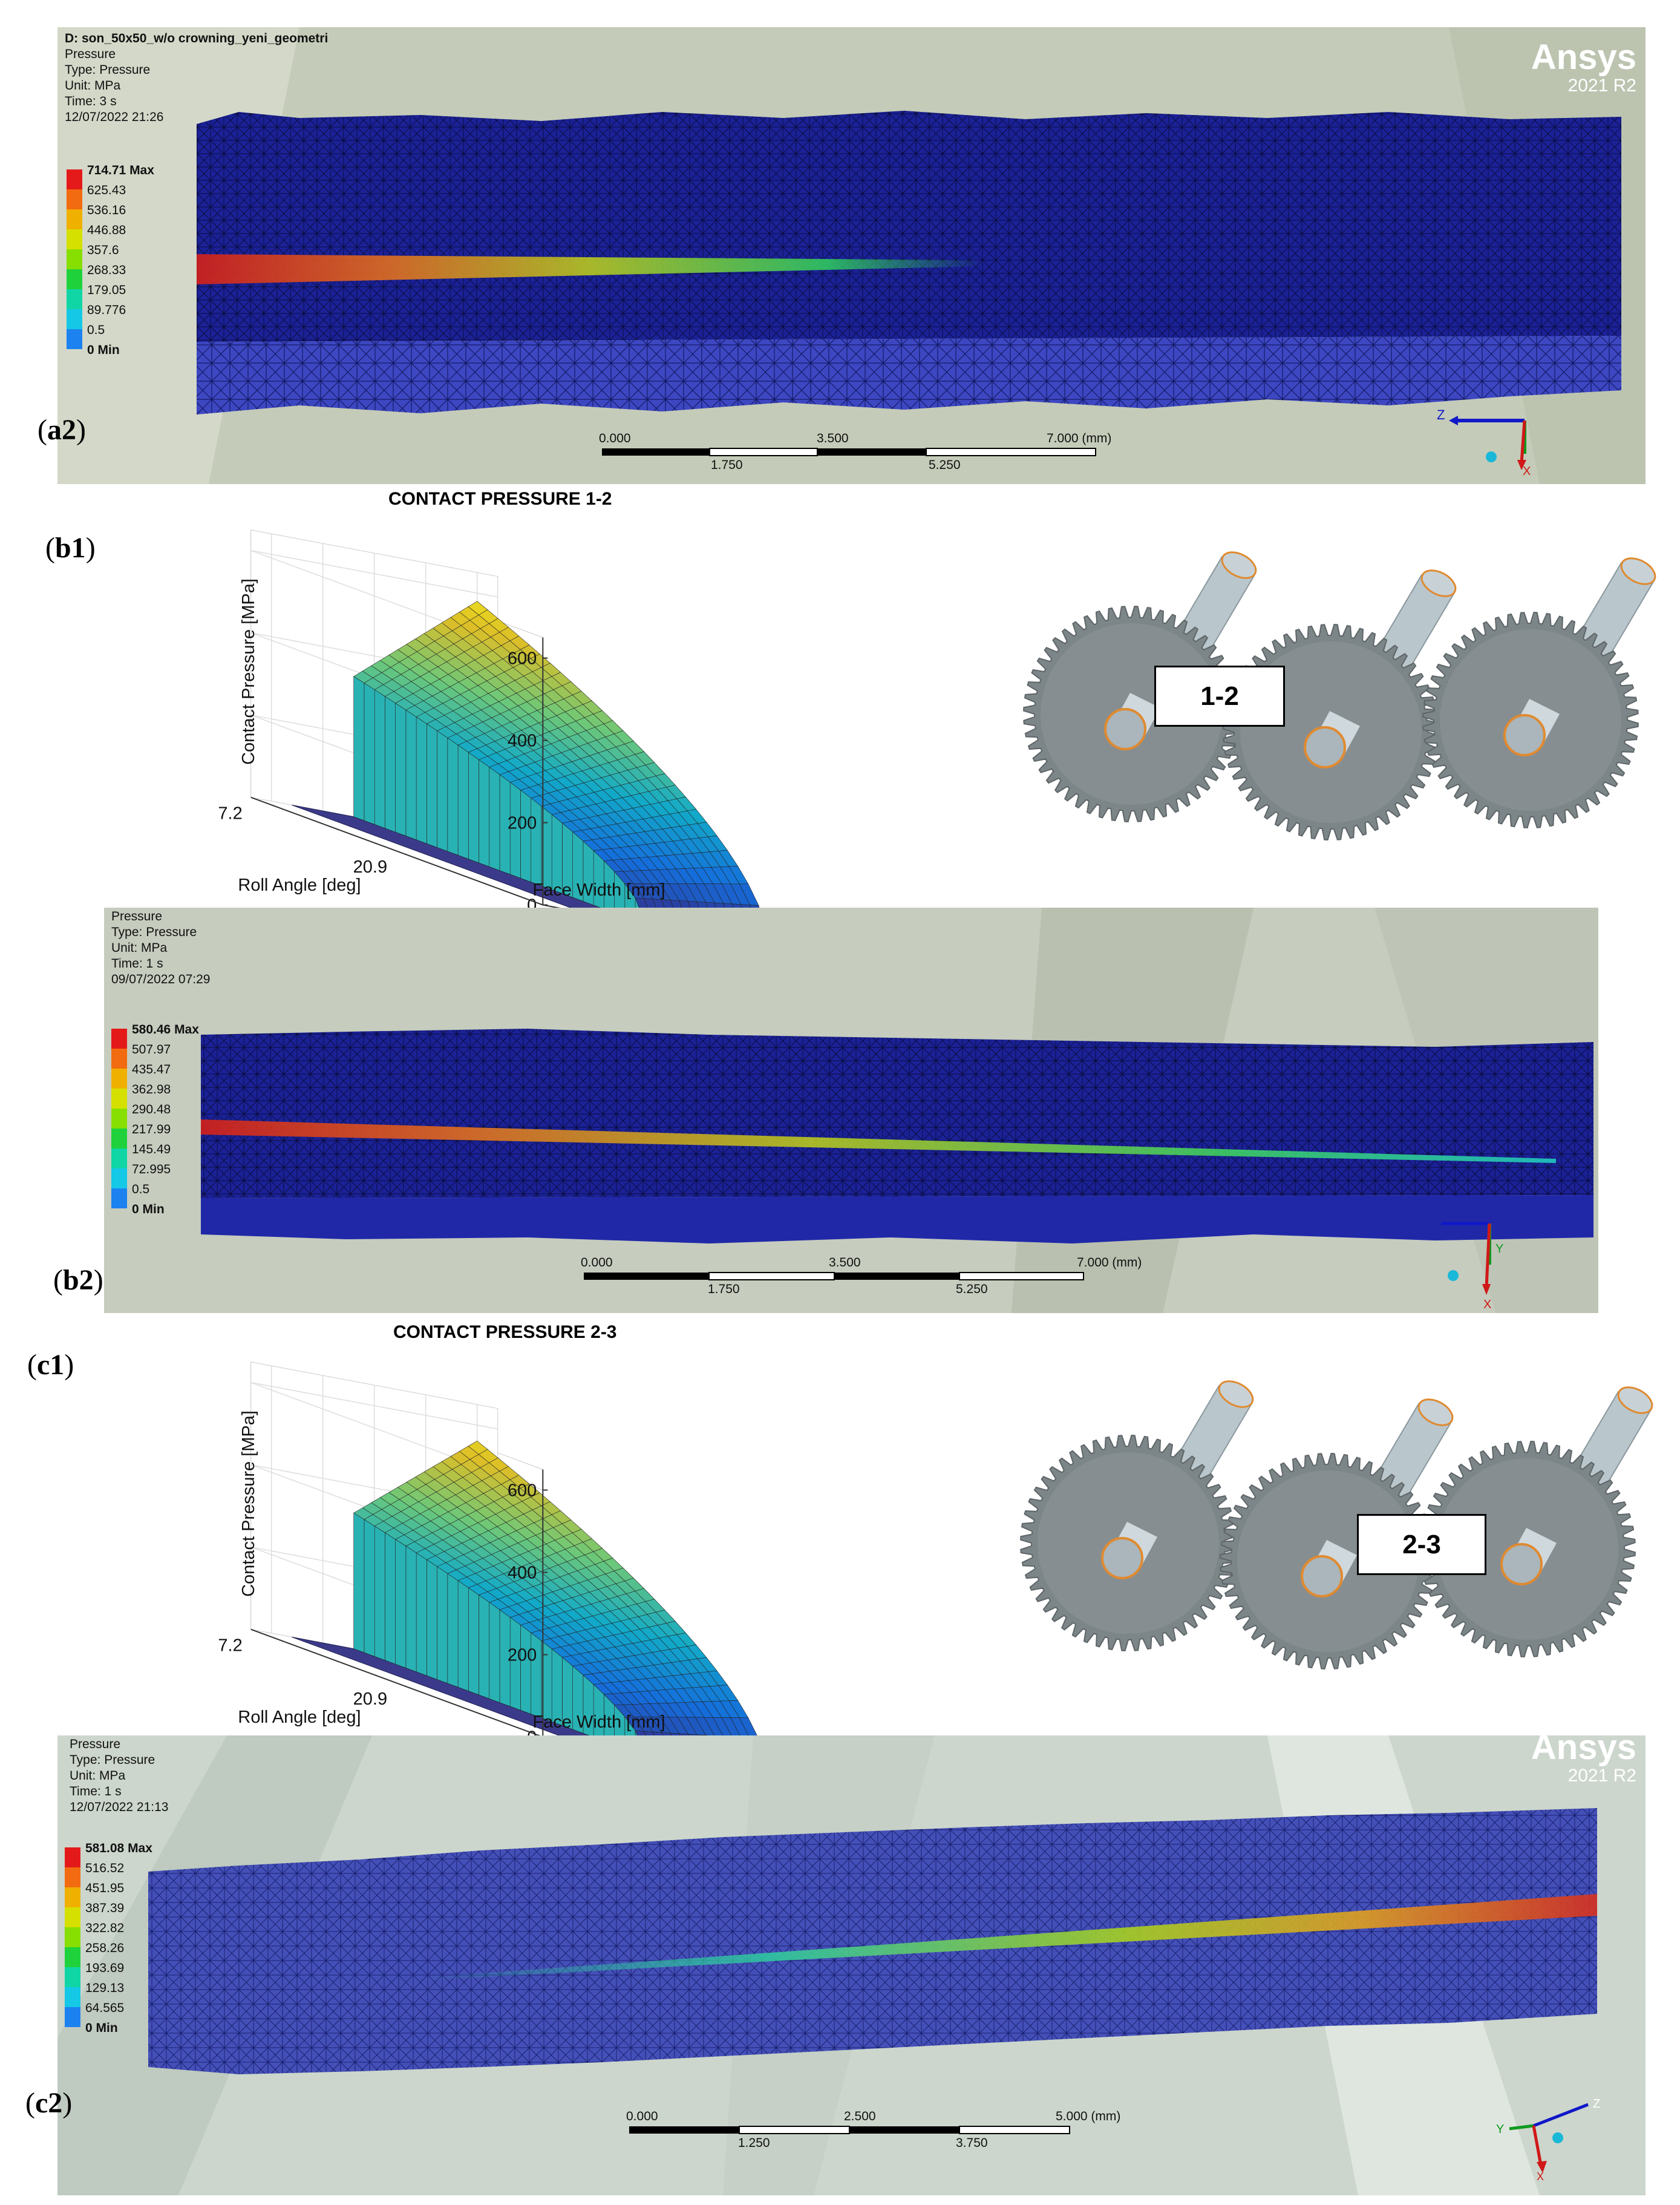 Image resolution: width=1680 pixels, height=2205 pixels. I want to click on legend-value: 145.49, so click(151, 1149).